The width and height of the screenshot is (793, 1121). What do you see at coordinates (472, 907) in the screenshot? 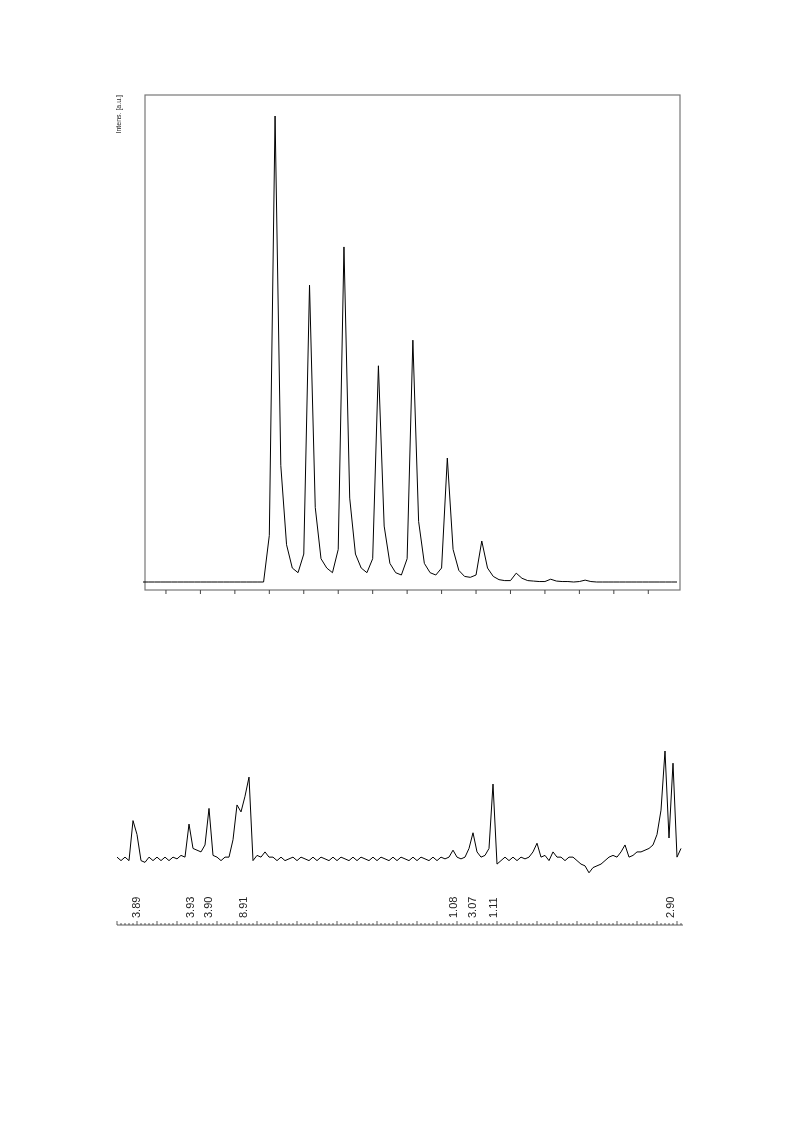
I see `annotation: 3.07` at bounding box center [472, 907].